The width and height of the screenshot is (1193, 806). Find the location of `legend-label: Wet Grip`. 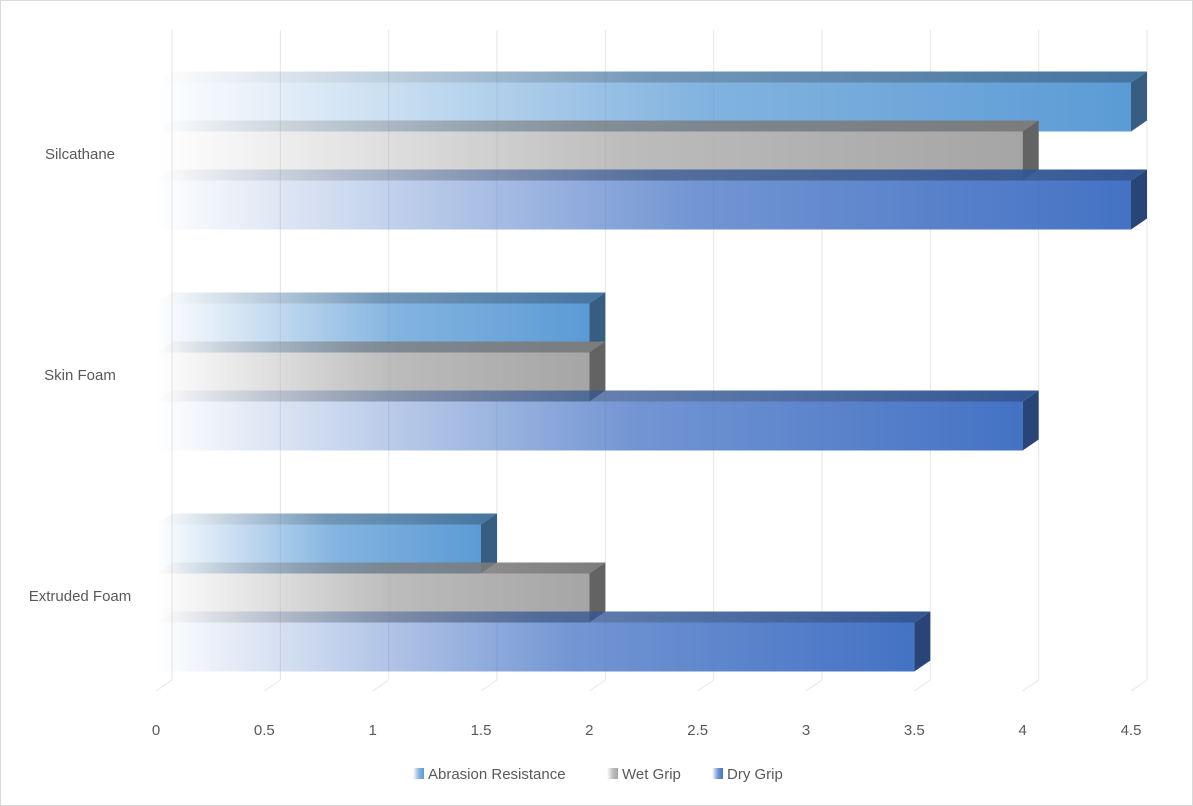

legend-label: Wet Grip is located at coordinates (651, 774).